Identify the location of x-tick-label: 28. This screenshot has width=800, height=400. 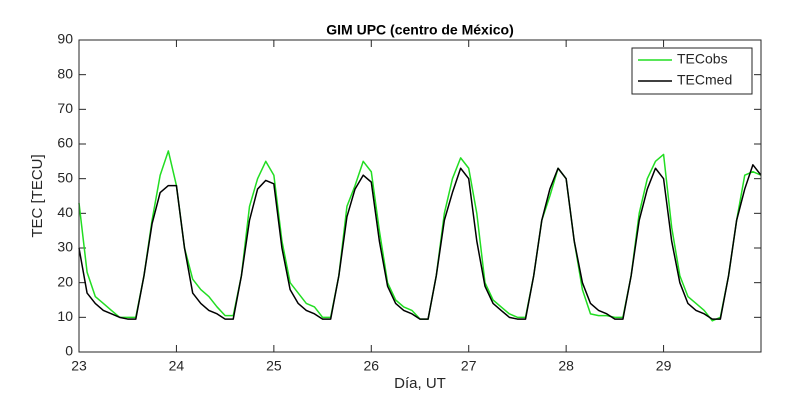
(566, 366).